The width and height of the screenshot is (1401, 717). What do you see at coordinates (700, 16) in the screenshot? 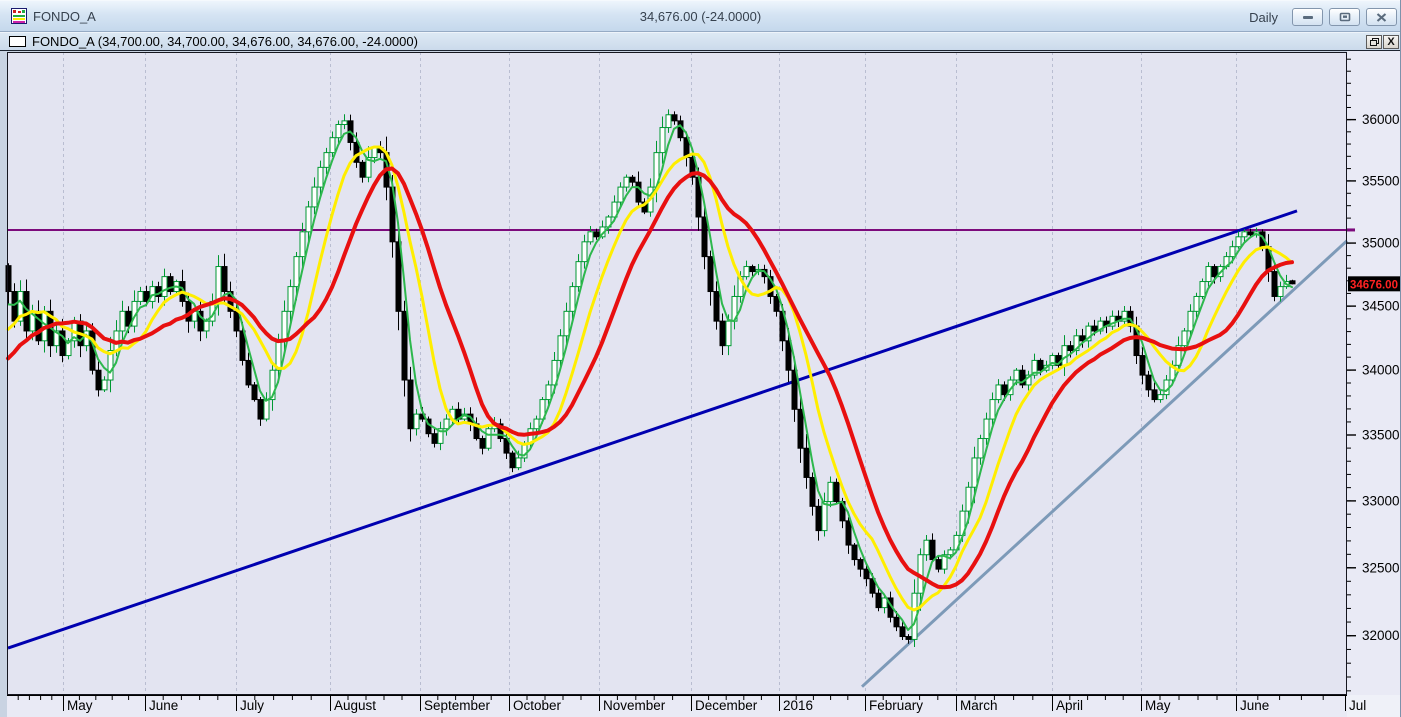
I see `window-titlebar: FONDO_A 34,676.00 (-24.0000) Daily` at bounding box center [700, 16].